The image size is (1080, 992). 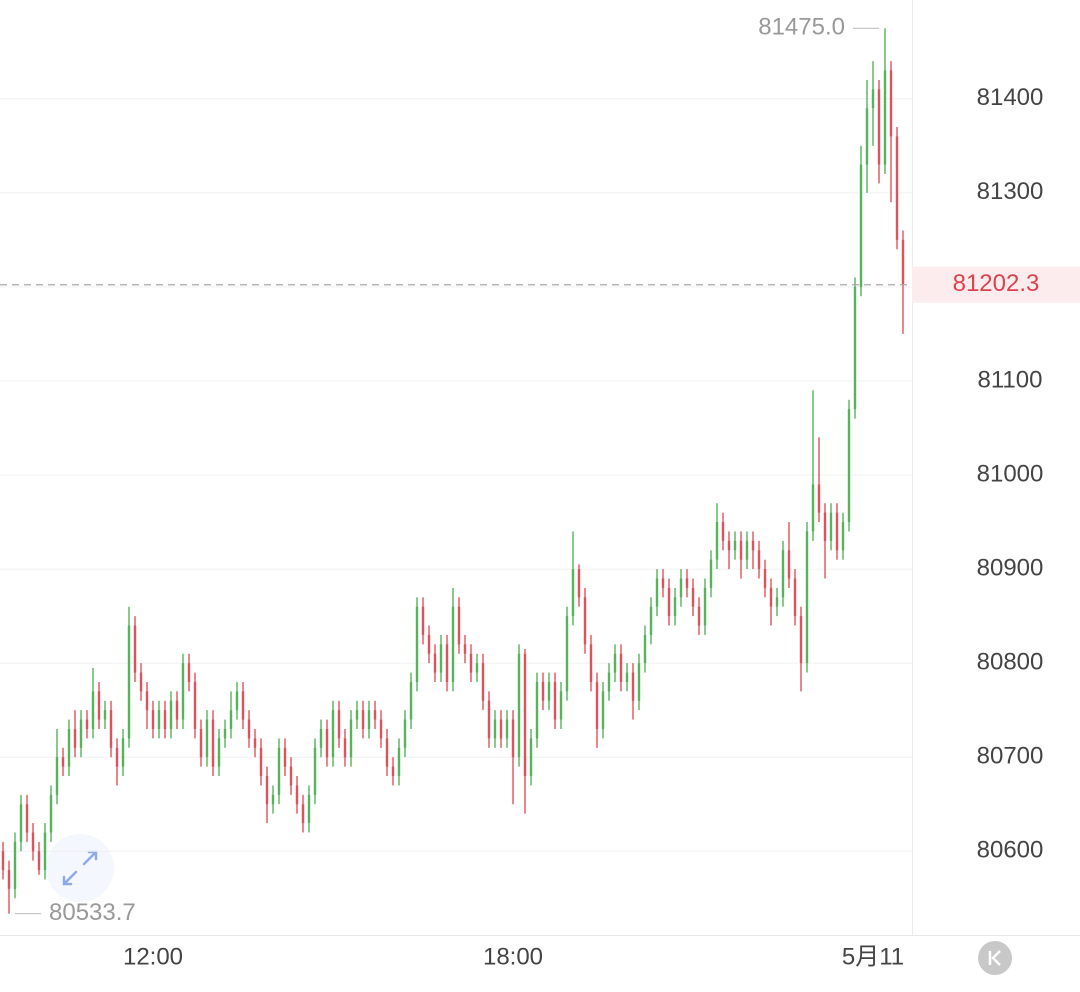 What do you see at coordinates (1010, 473) in the screenshot?
I see `y-tick-label: 81000` at bounding box center [1010, 473].